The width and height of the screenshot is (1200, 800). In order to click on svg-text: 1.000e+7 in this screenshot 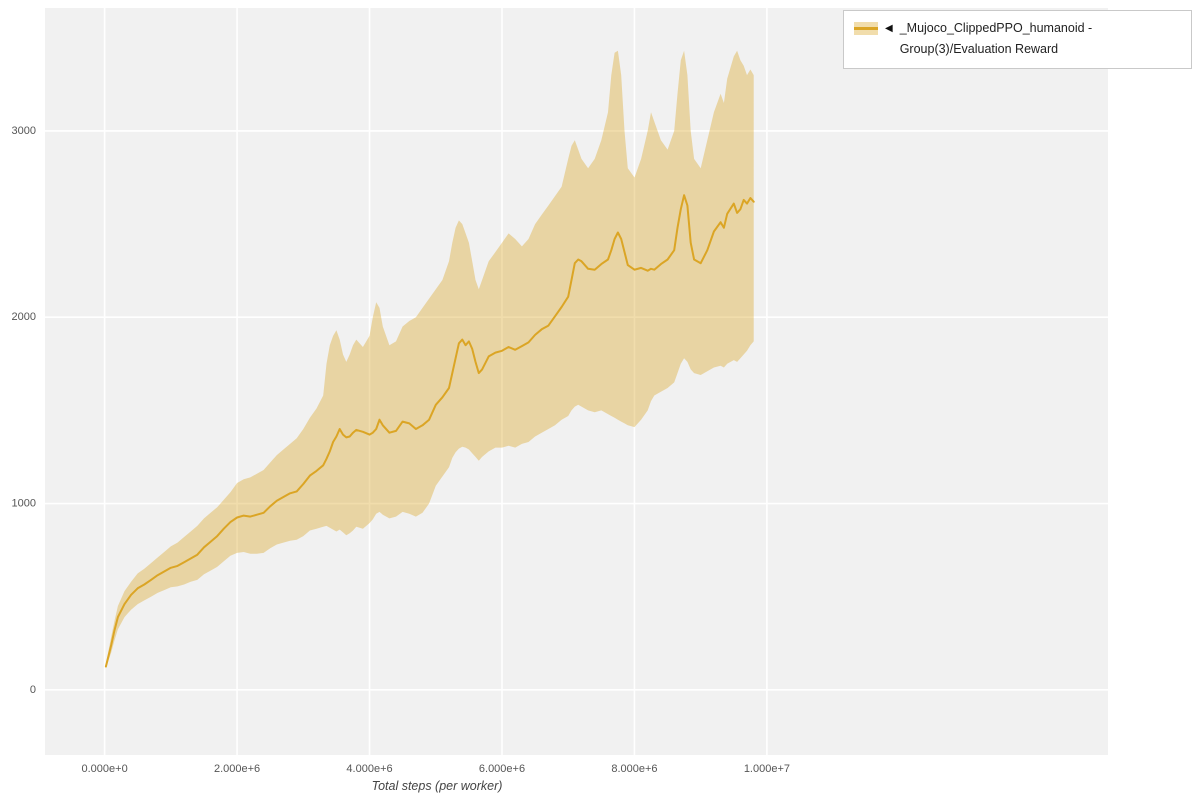, I will do `click(767, 769)`.